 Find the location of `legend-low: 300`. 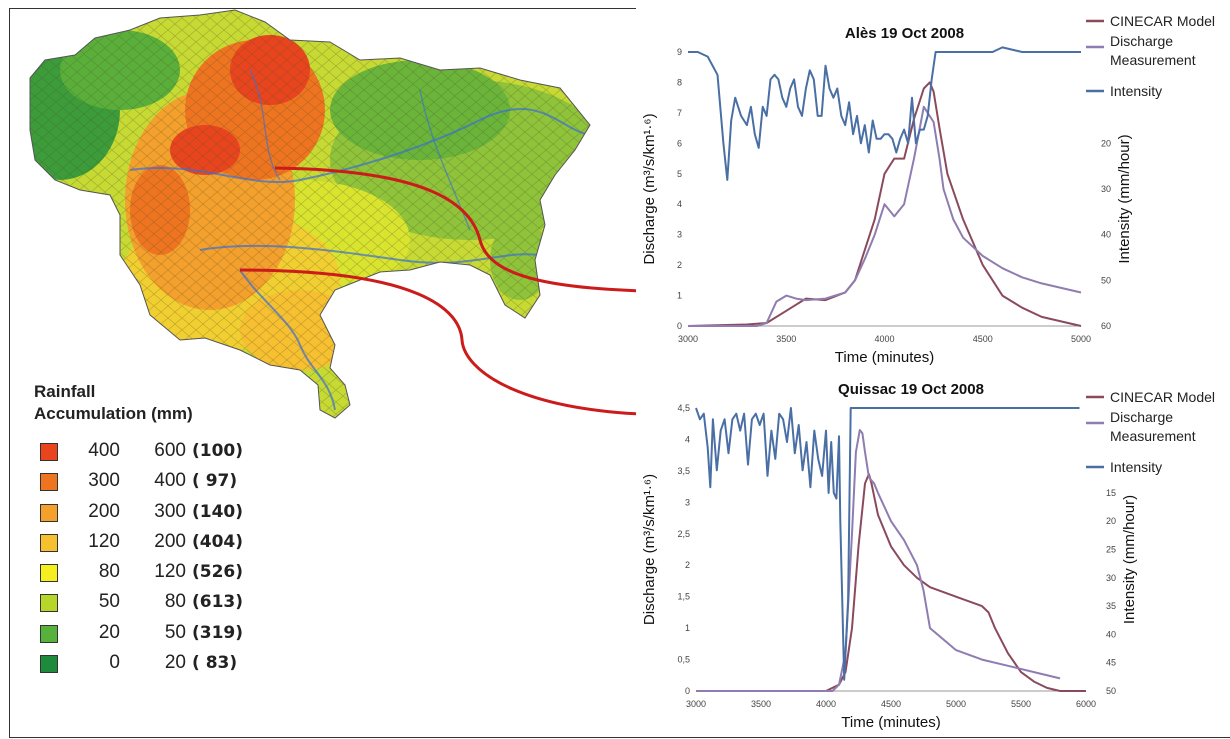

legend-low: 300 is located at coordinates (104, 481).